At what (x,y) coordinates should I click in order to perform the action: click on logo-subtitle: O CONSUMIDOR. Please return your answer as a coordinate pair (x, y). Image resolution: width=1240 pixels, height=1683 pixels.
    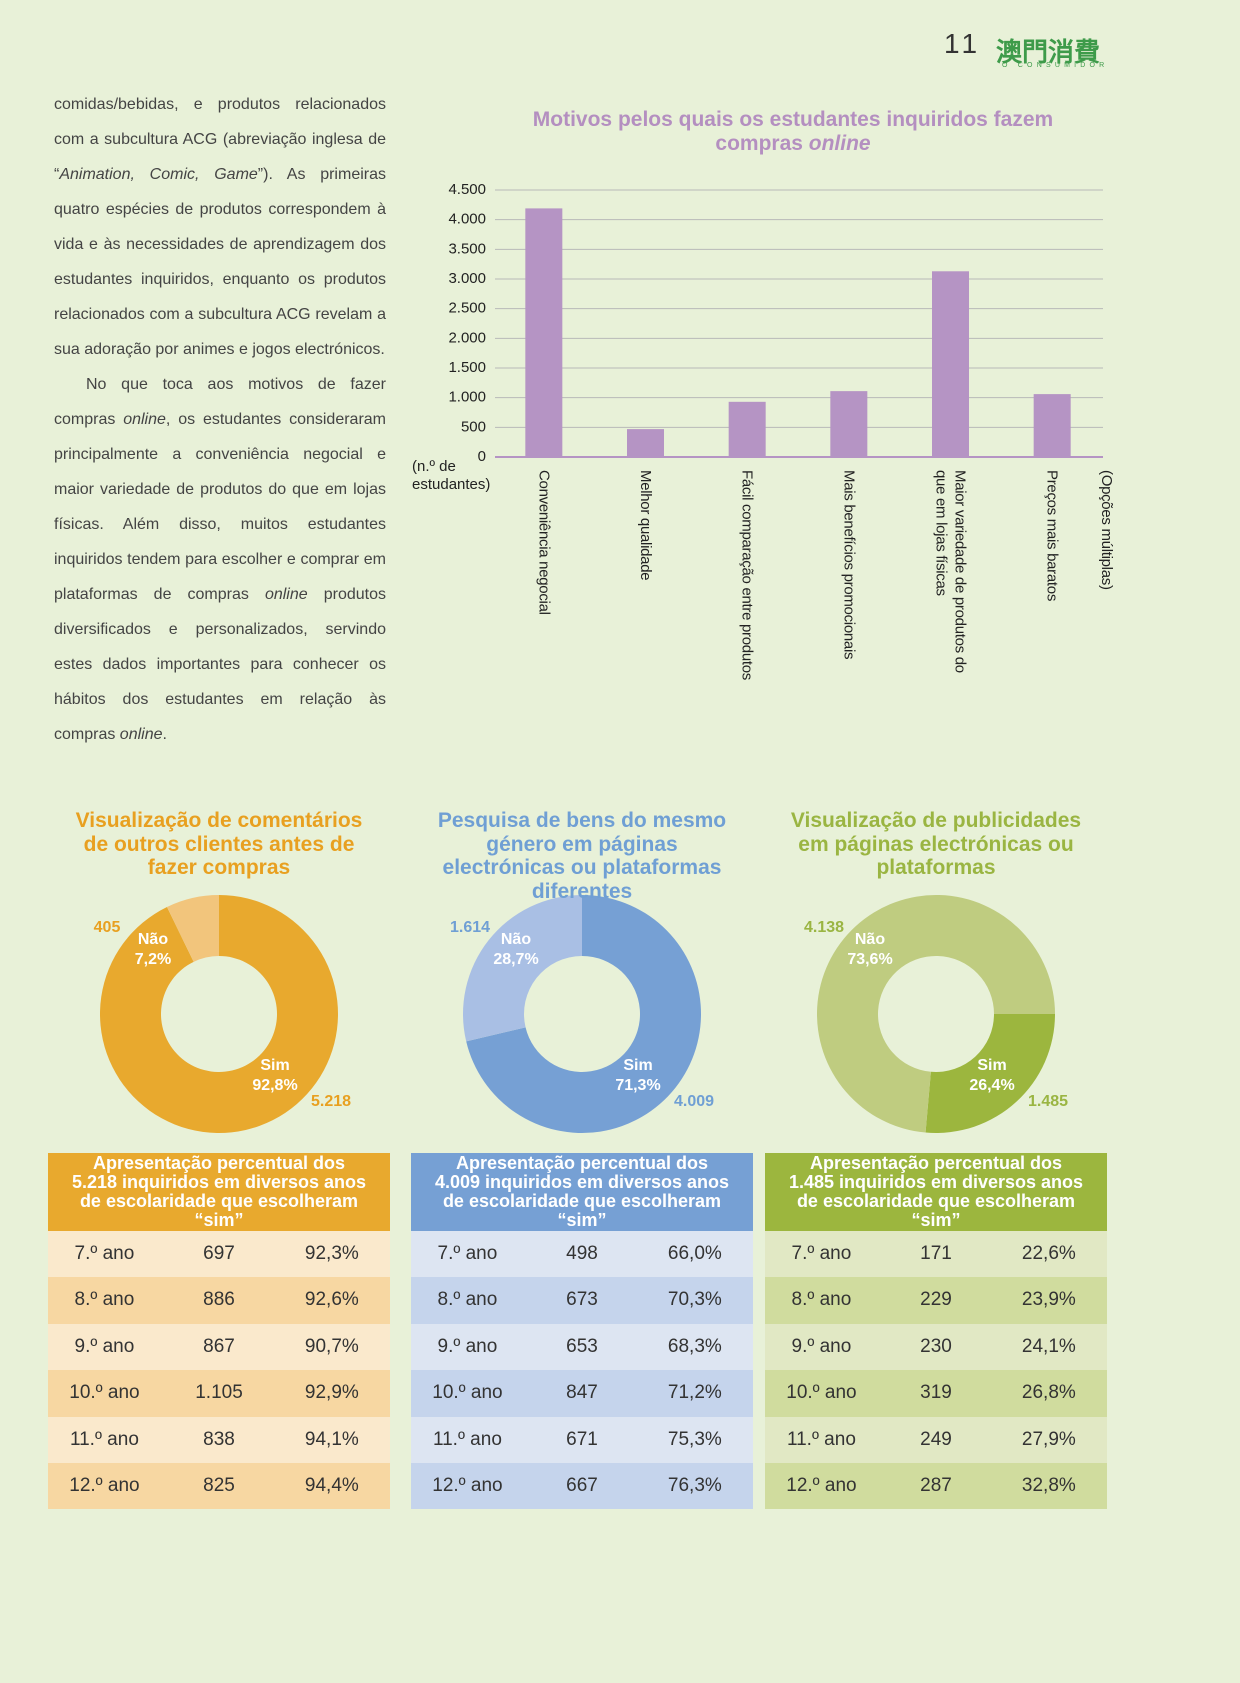
    Looking at the image, I should click on (1055, 65).